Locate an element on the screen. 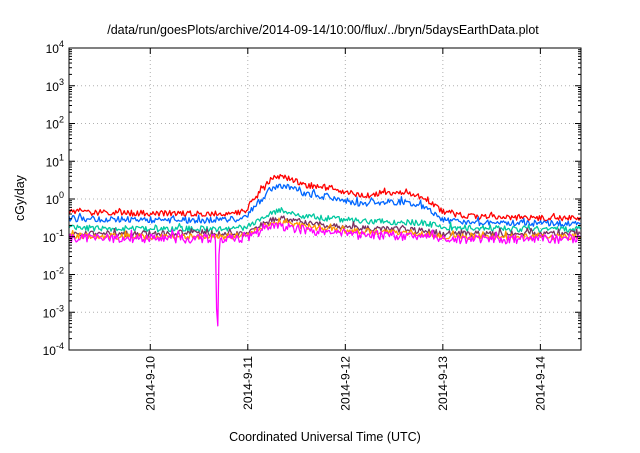 The height and width of the screenshot is (453, 640). y-tick-label: 10⁻³ is located at coordinates (53, 311).